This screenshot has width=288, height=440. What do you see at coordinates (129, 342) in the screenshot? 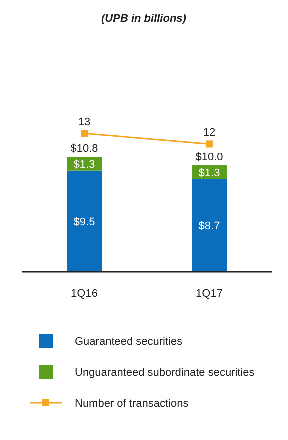
I see `legend-label: Guaranteed securities` at bounding box center [129, 342].